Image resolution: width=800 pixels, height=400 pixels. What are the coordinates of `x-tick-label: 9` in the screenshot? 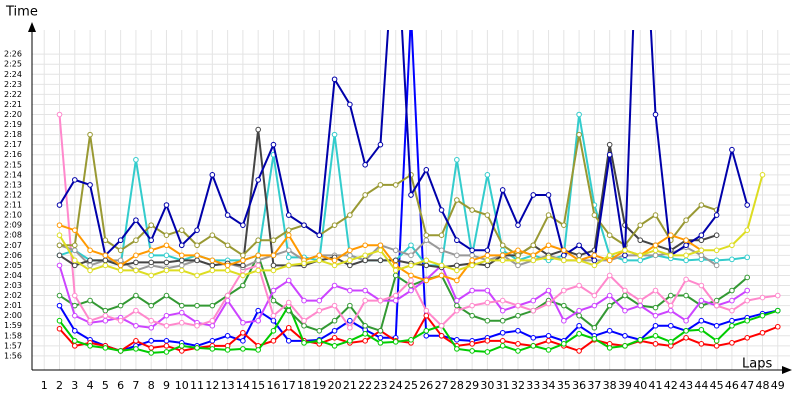 It's located at (166, 385).